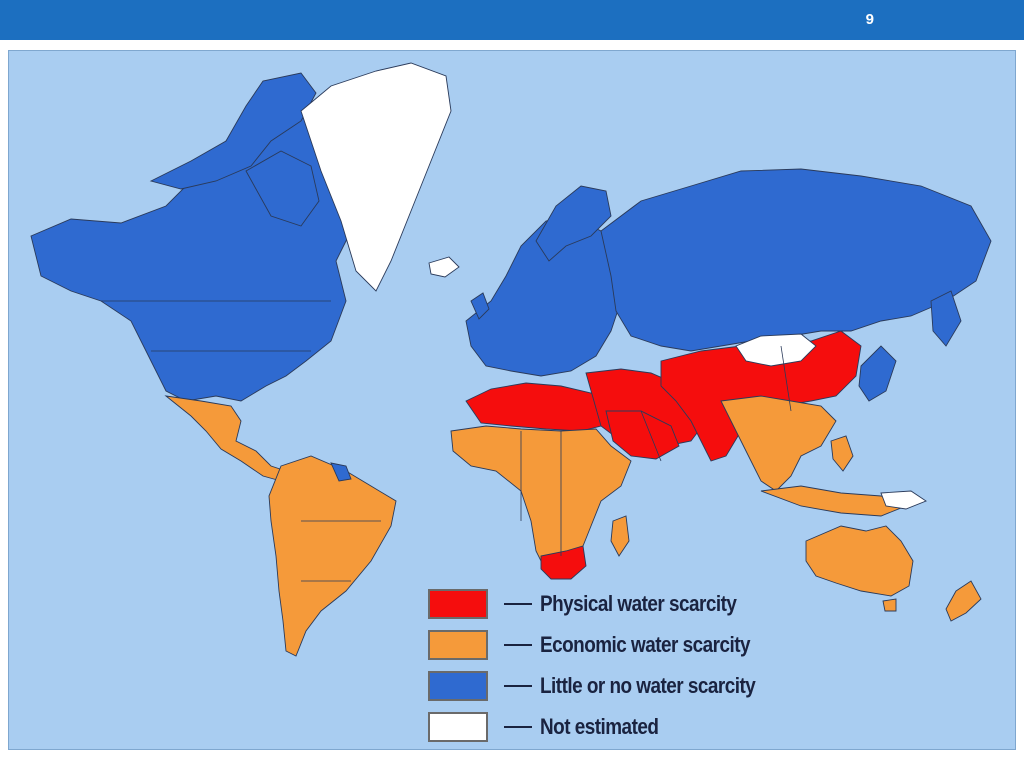  Describe the element at coordinates (778, 443) in the screenshot. I see `region-southeast-asia` at that location.